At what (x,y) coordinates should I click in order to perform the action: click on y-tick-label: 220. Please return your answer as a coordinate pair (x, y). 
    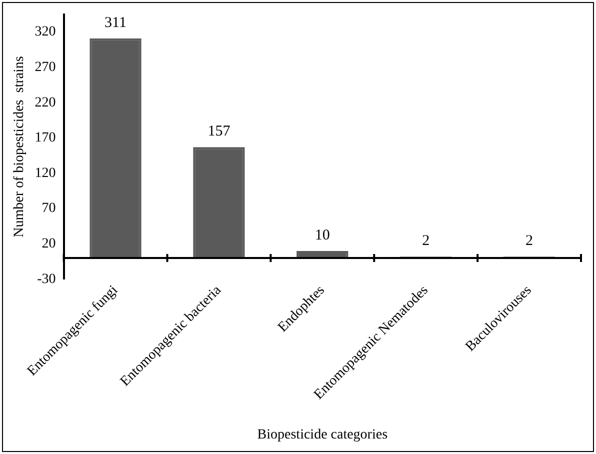
    Looking at the image, I should click on (45, 102).